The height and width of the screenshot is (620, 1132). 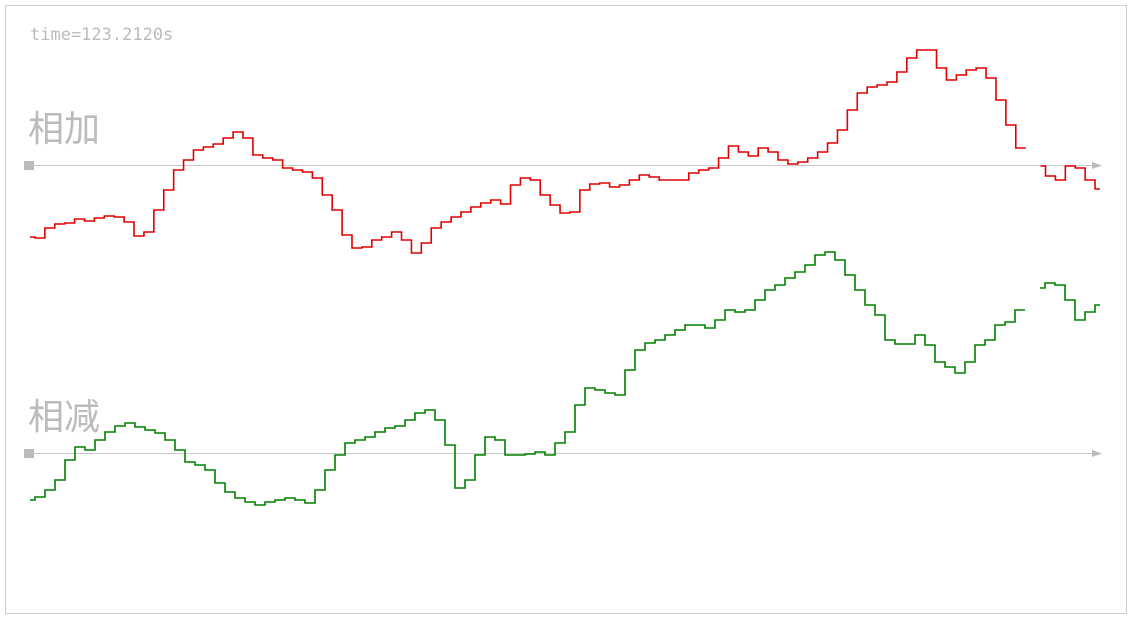 What do you see at coordinates (64, 417) in the screenshot?
I see `chart-title: 相减` at bounding box center [64, 417].